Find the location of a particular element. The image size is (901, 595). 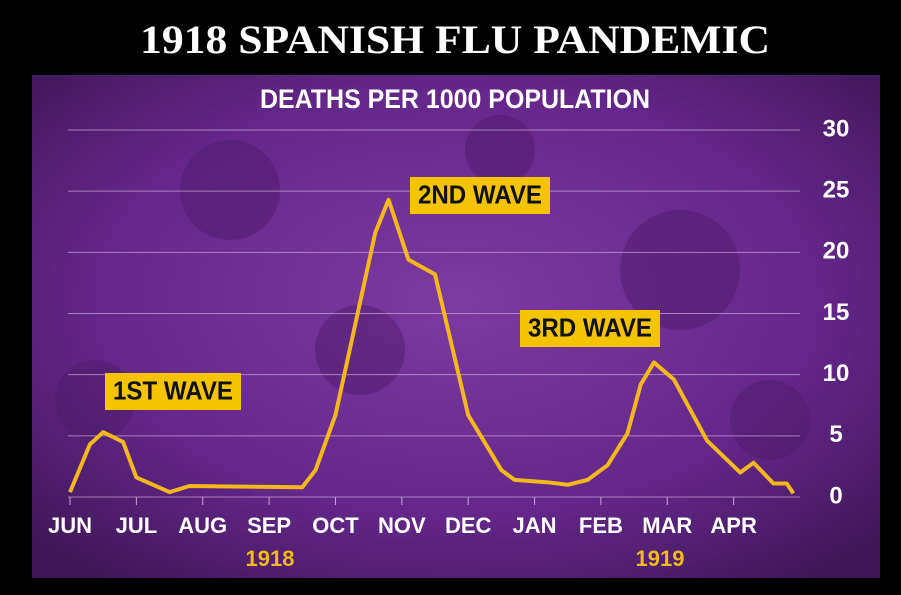

x-tick-label: DEC is located at coordinates (468, 525).